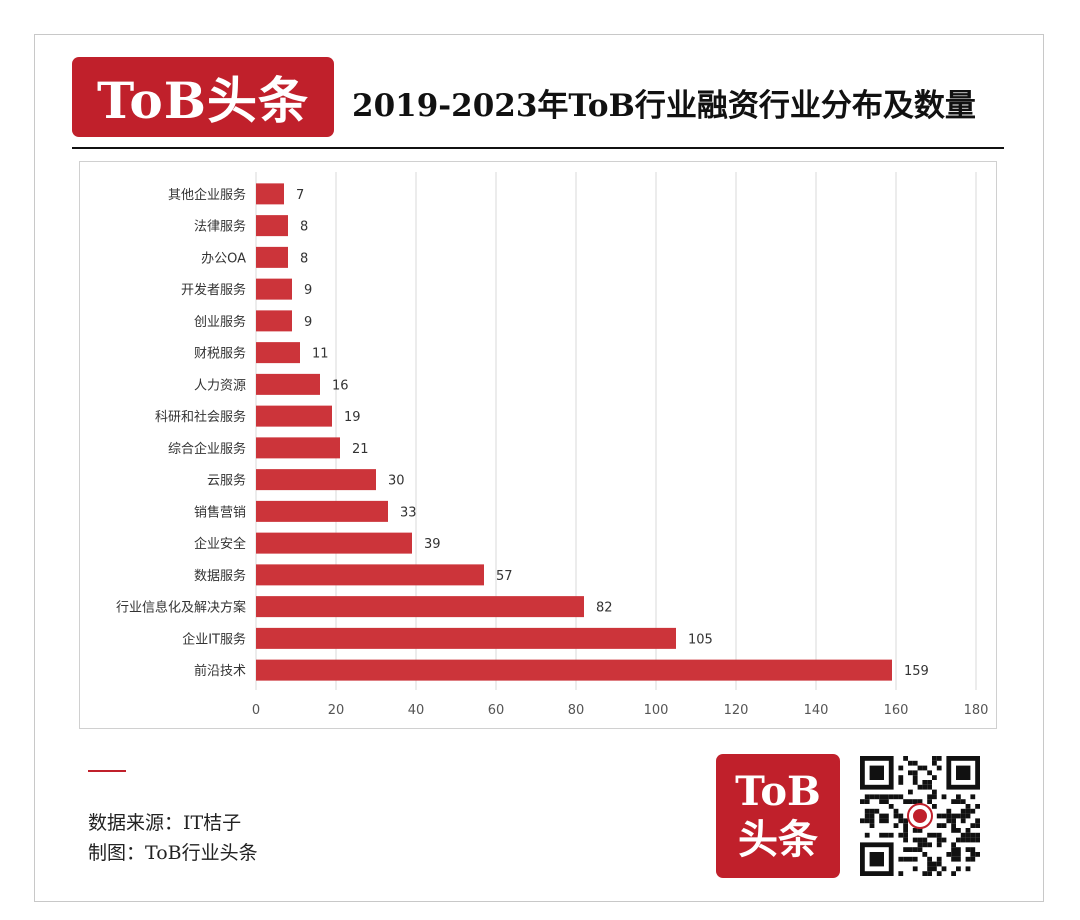 This screenshot has width=1080, height=920. I want to click on x-tick-label: 120, so click(736, 710).